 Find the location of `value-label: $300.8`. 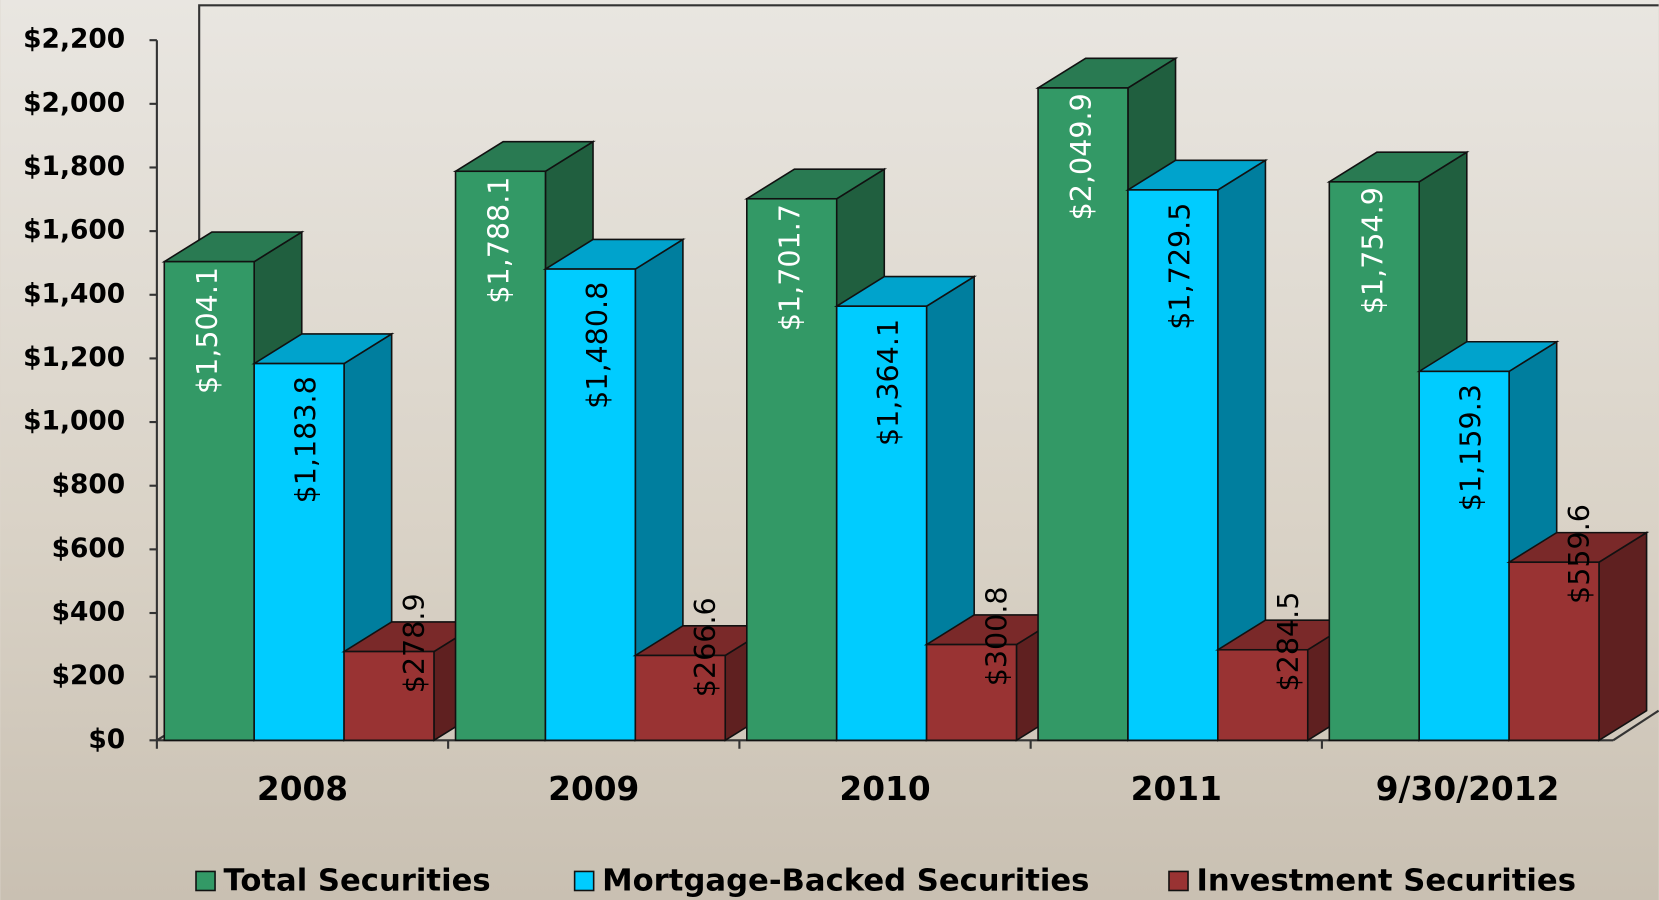

value-label: $300.8 is located at coordinates (997, 636).